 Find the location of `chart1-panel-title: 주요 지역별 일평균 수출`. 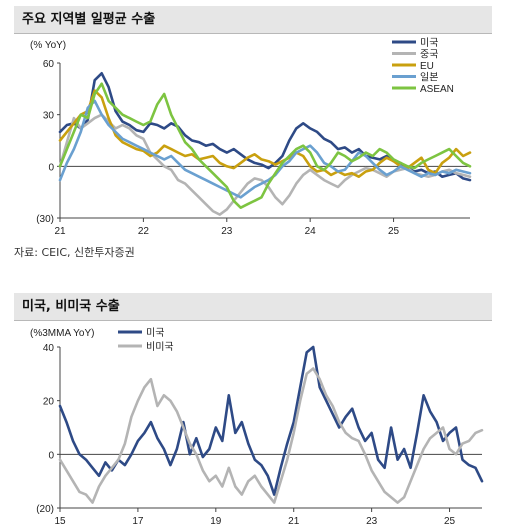

chart1-panel-title: 주요 지역별 일평균 수출 is located at coordinates (253, 20).